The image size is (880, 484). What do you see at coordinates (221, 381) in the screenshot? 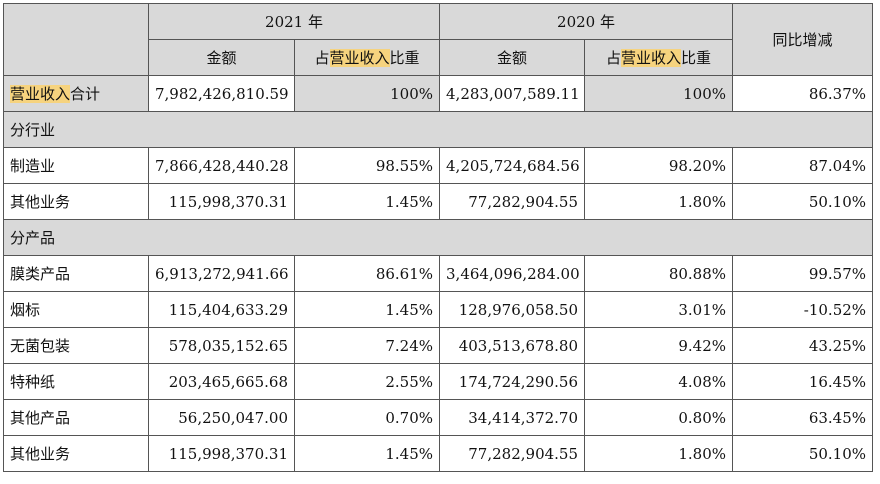
I see `row-amount-2021: 203,465,665.68` at bounding box center [221, 381].